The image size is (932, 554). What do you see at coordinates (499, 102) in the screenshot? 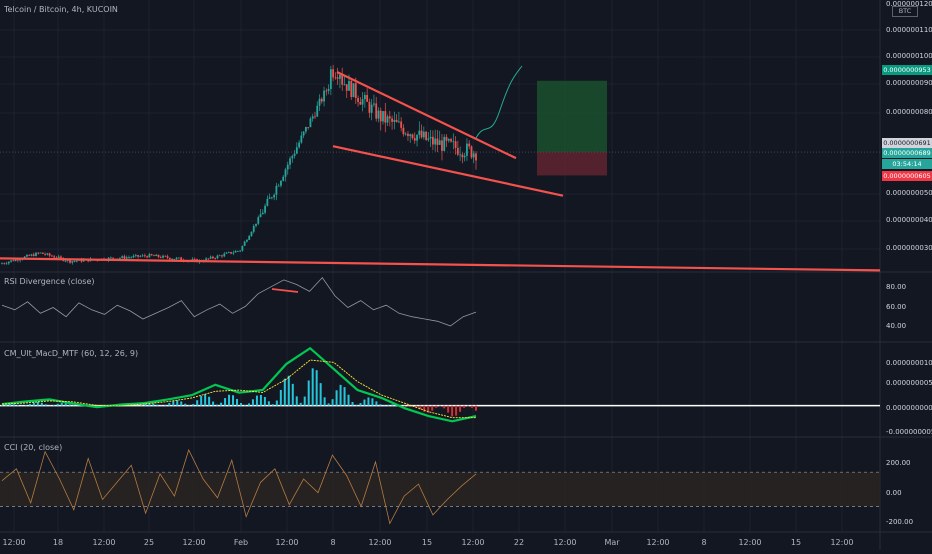
I see `projection-path` at bounding box center [499, 102].